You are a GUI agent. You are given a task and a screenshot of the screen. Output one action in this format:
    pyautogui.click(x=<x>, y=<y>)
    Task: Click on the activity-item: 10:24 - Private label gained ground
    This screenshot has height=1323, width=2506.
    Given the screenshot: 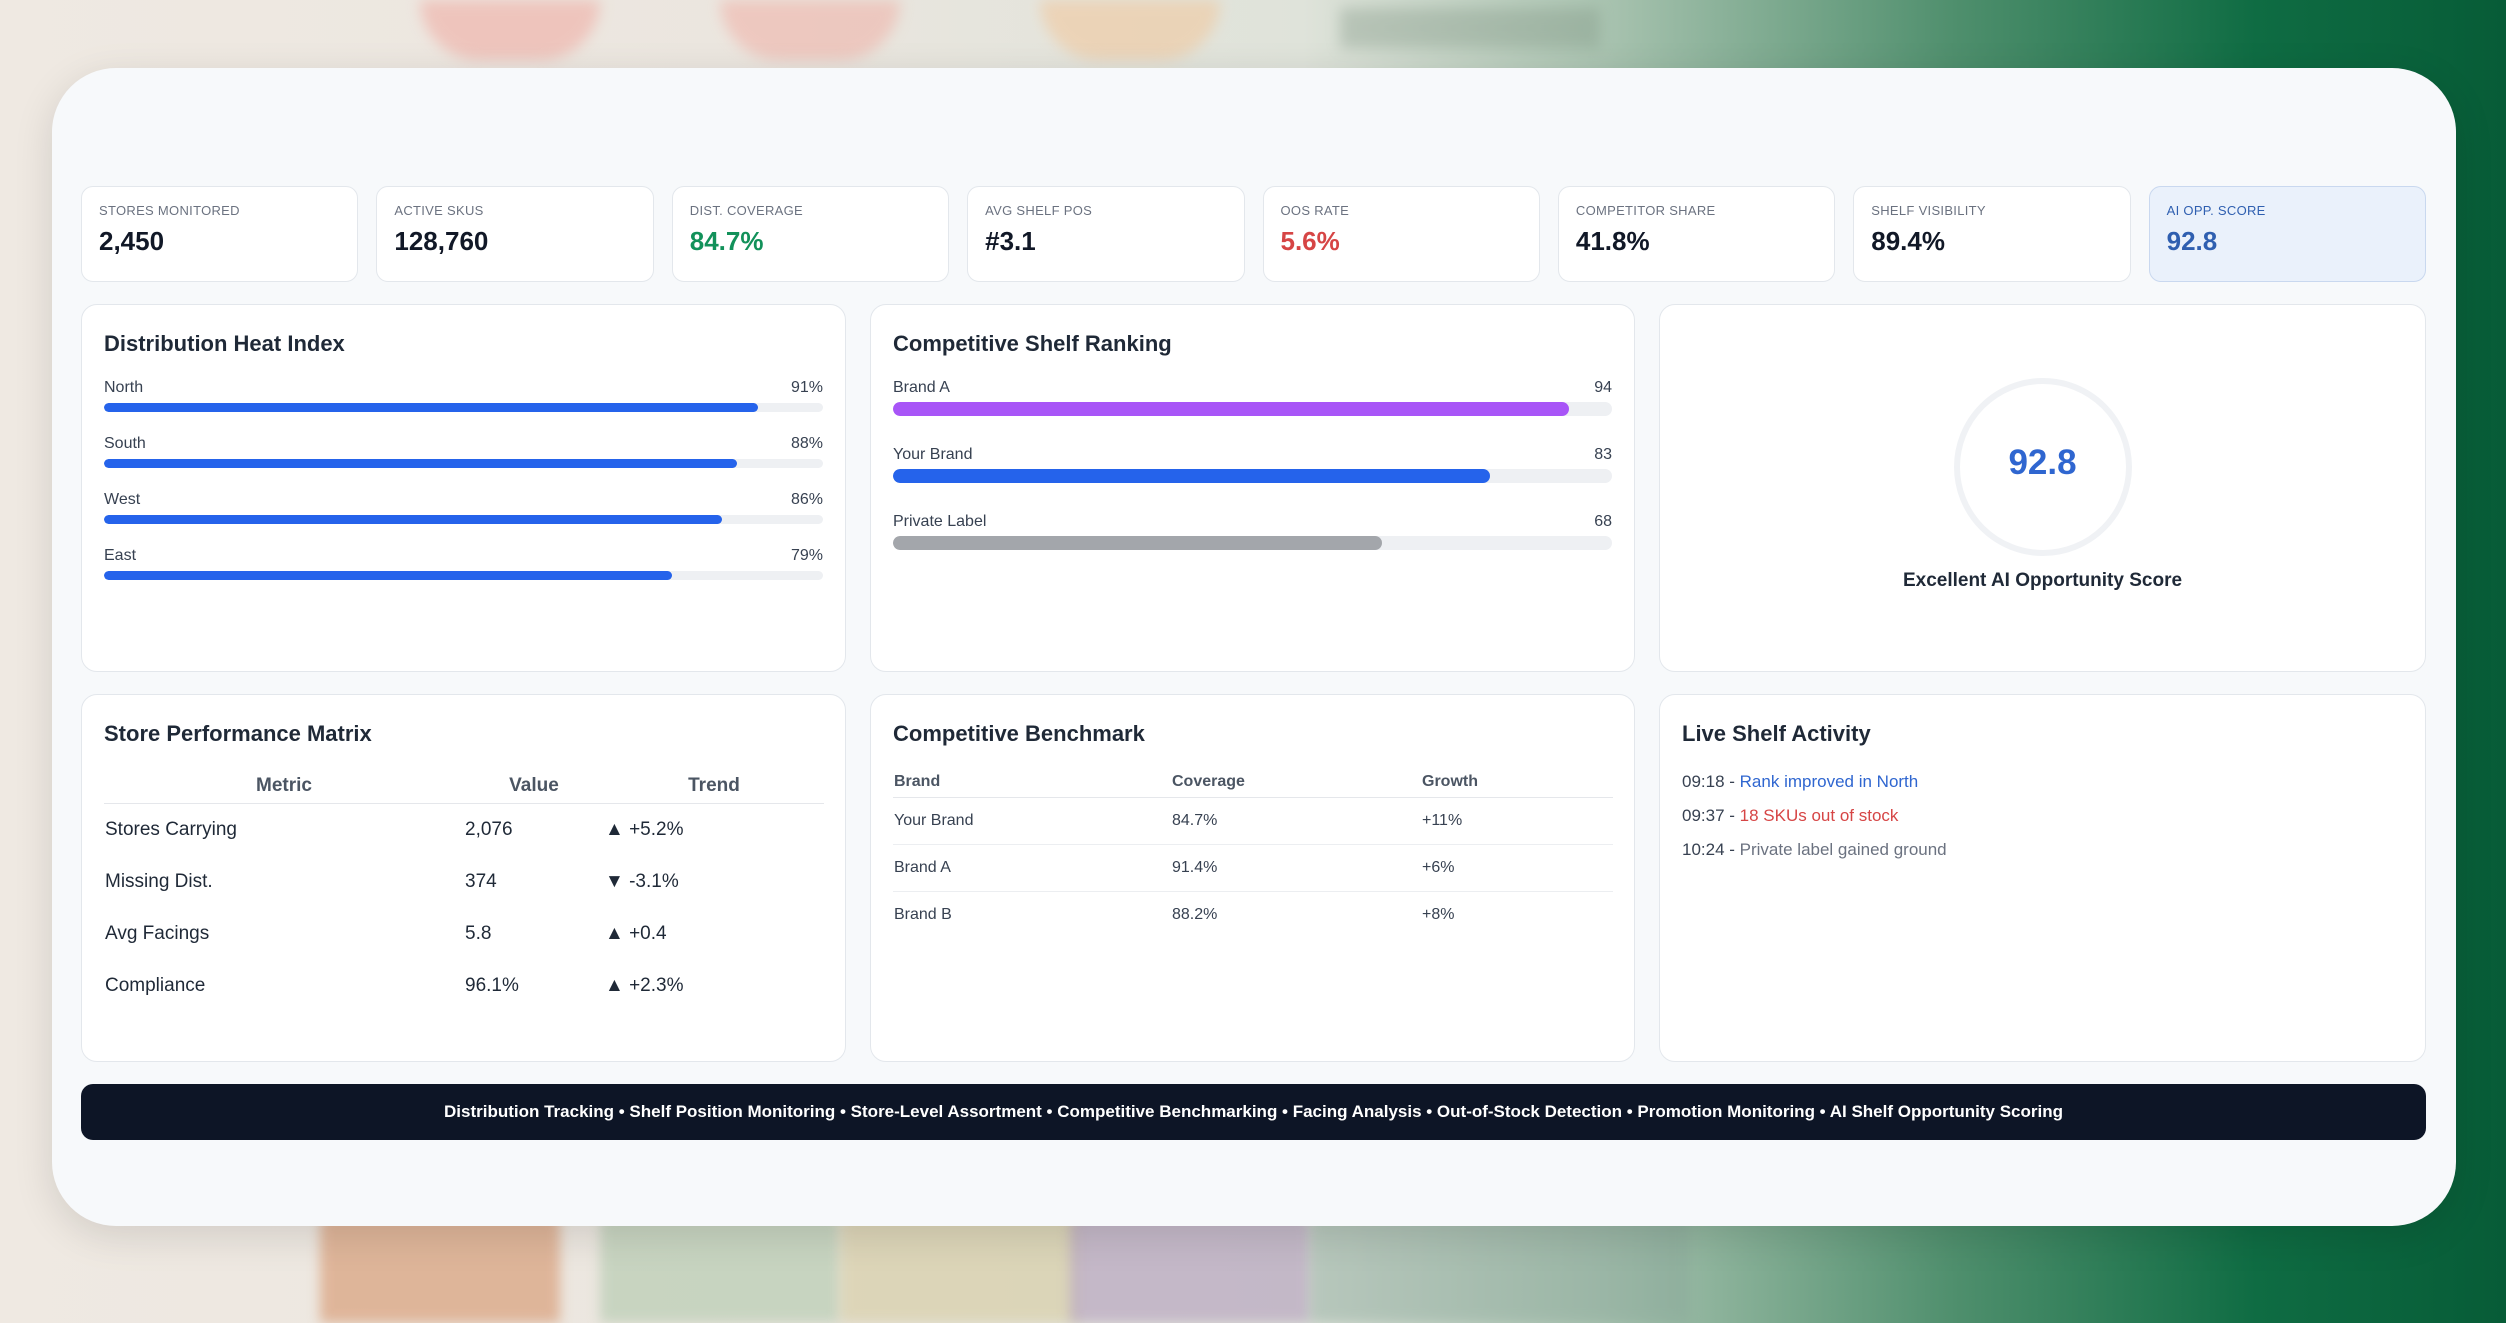 What is the action you would take?
    pyautogui.click(x=1814, y=849)
    